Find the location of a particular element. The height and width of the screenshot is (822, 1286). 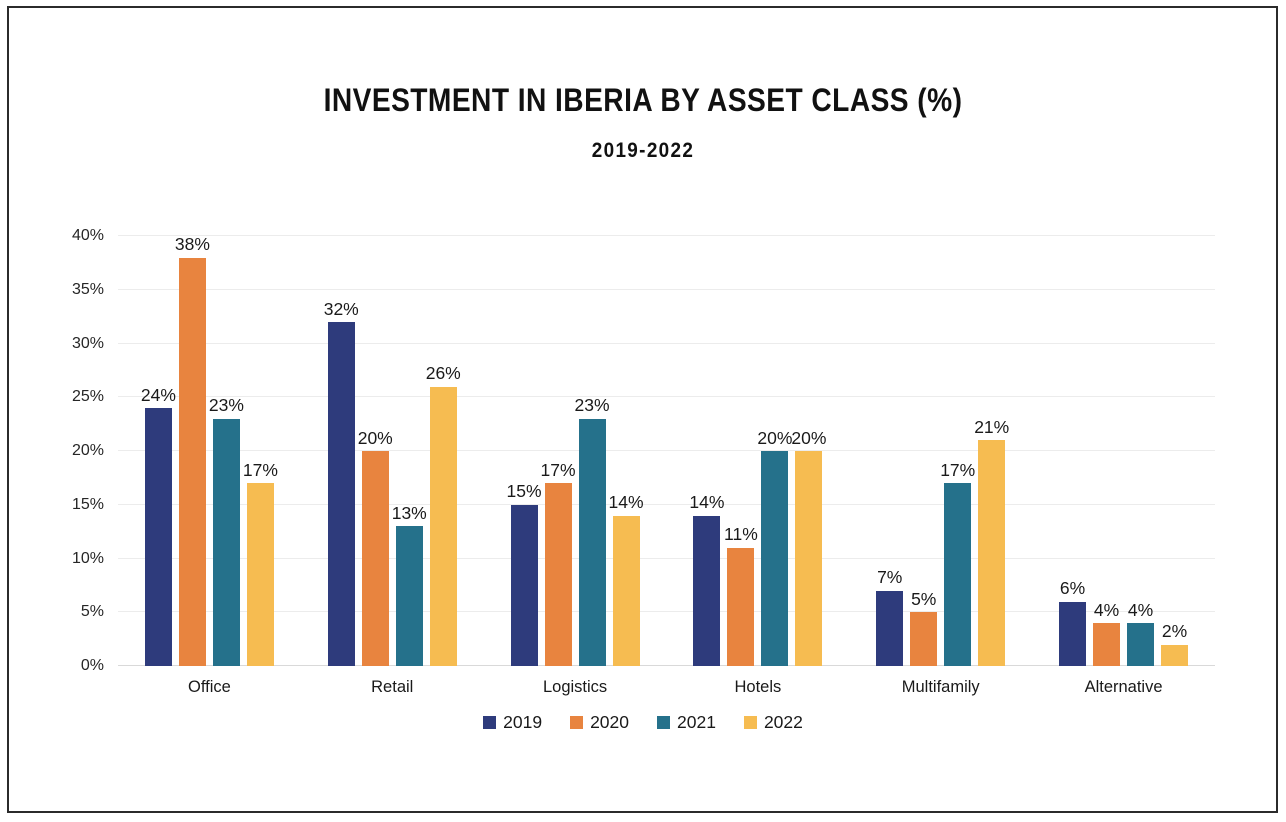

bar-value-label: 15% is located at coordinates (524, 491).